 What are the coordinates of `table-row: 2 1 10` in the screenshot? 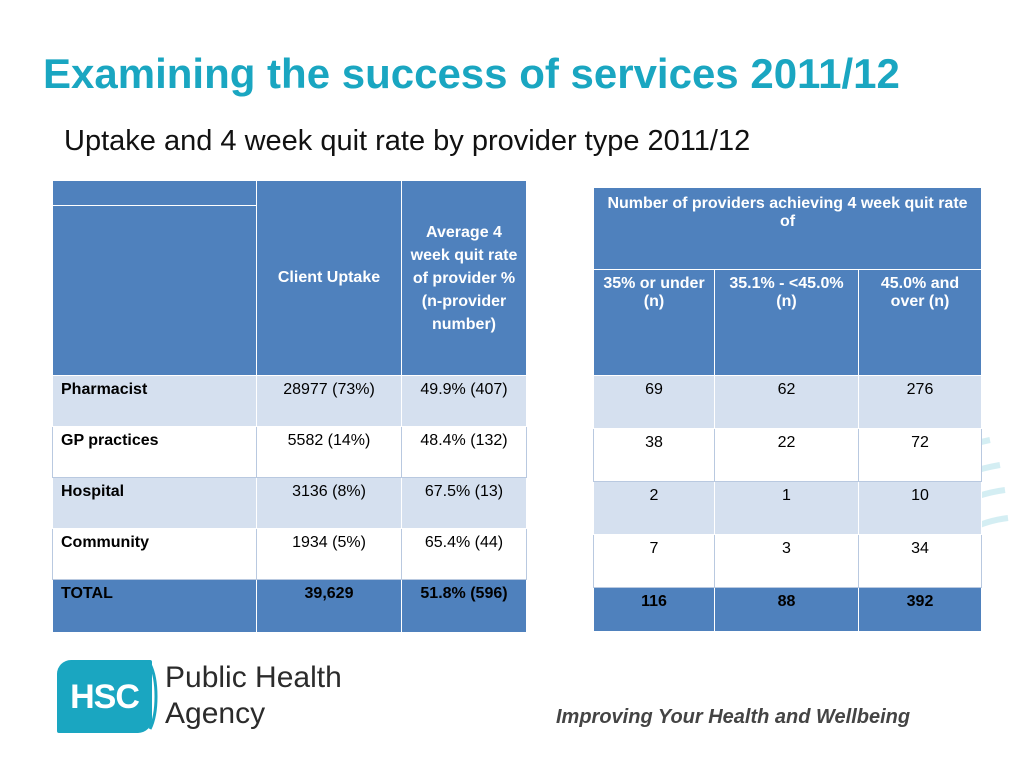 It's located at (788, 508).